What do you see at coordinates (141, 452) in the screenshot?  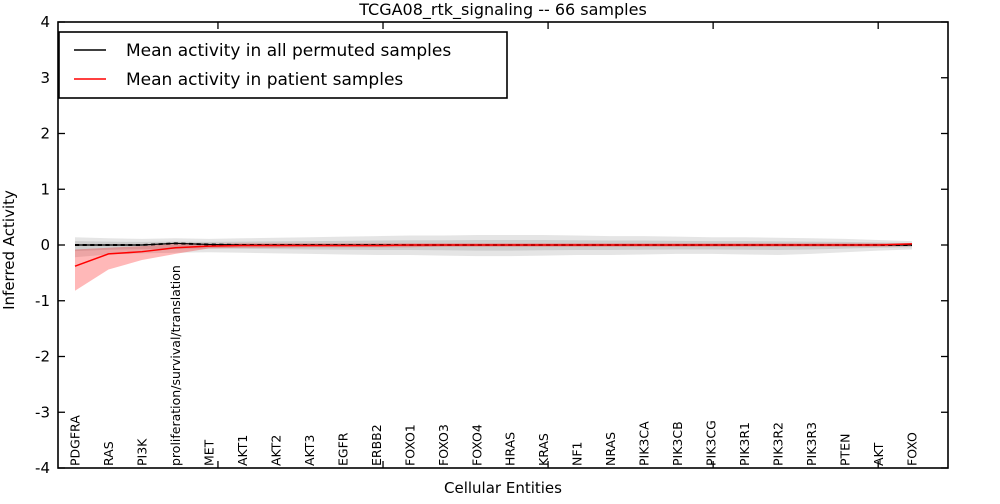 I see `x-category-label: PI3K` at bounding box center [141, 452].